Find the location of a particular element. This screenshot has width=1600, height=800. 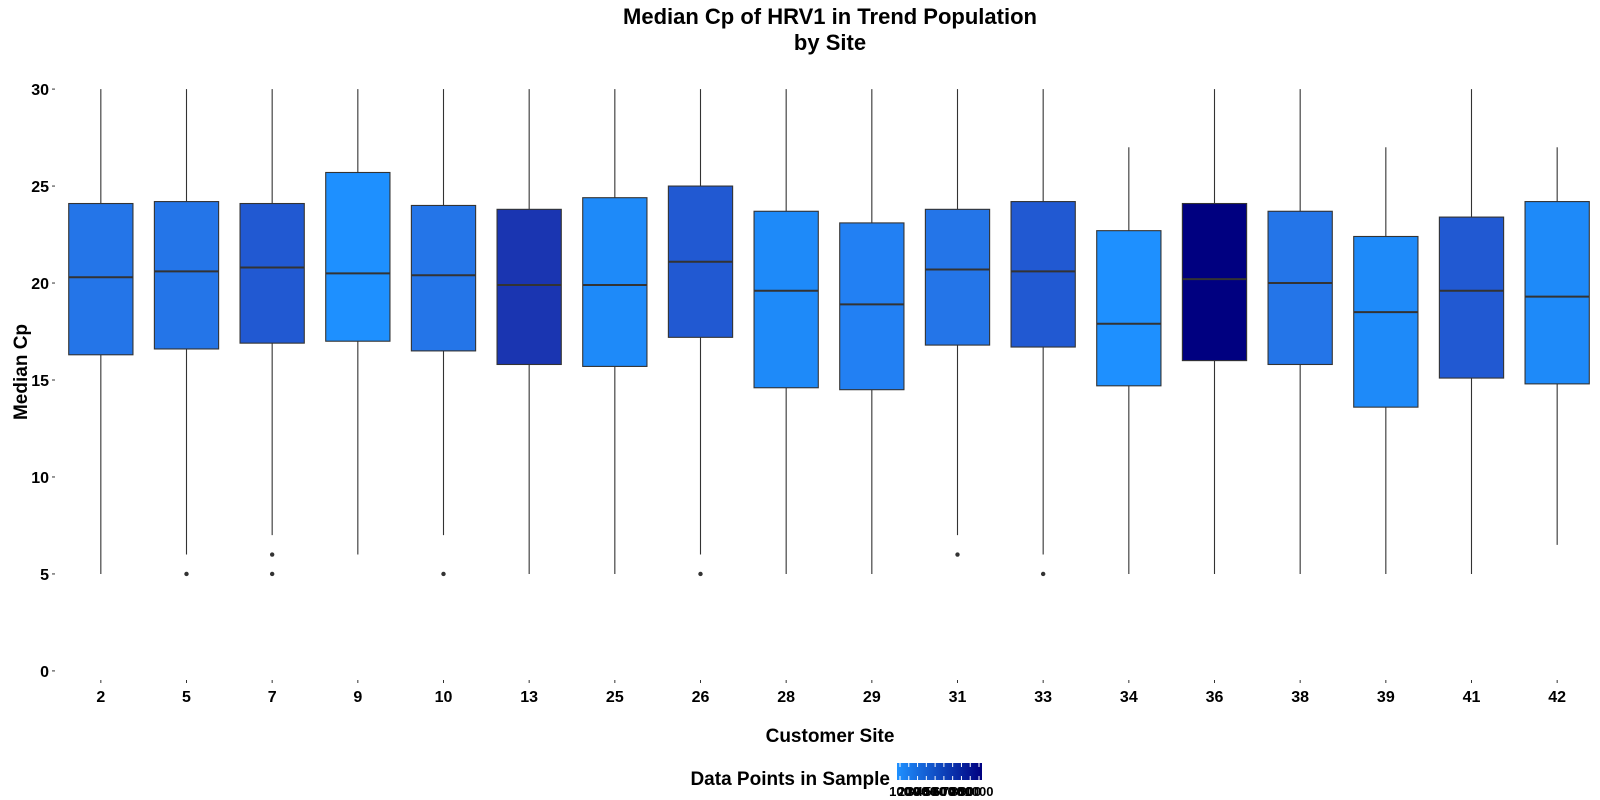

y-axis-label: Median Cp is located at coordinates (21, 372).